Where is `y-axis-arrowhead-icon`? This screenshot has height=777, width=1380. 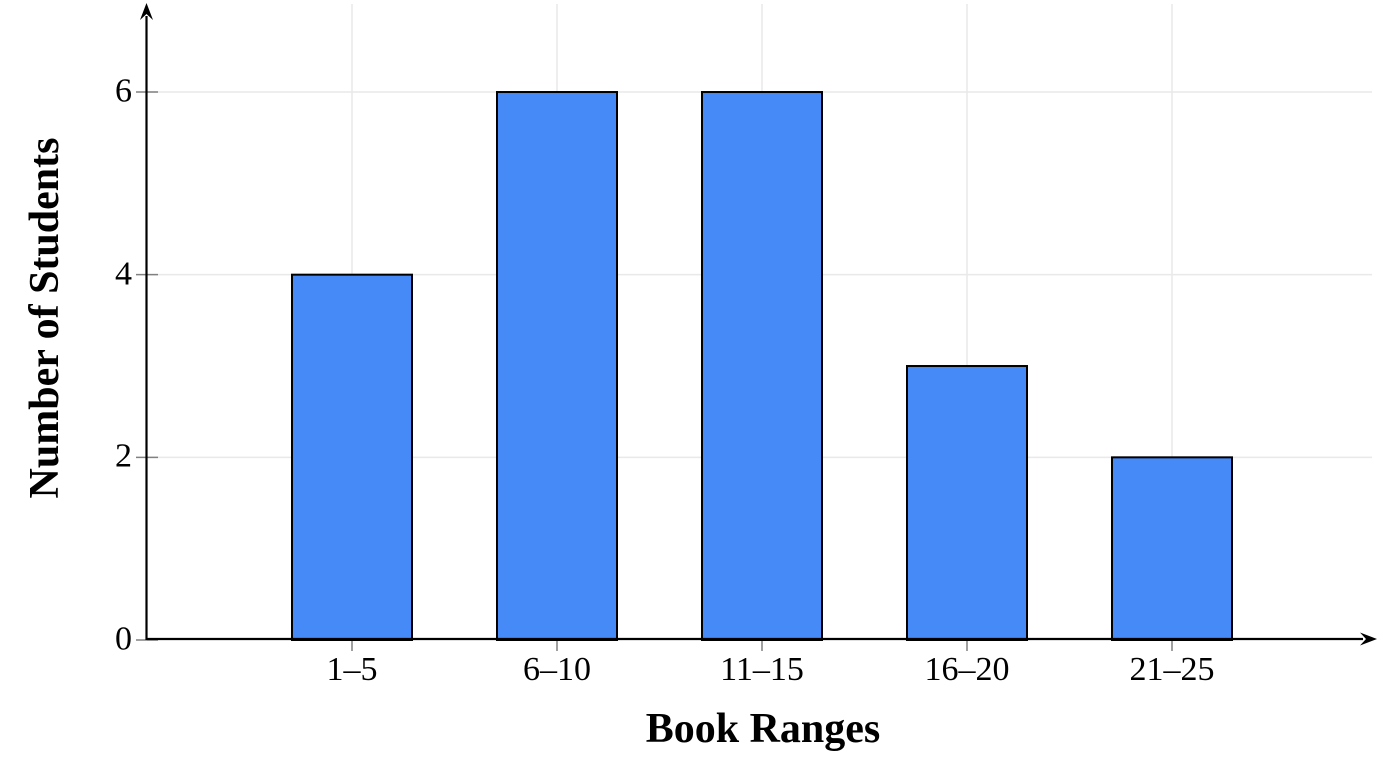
y-axis-arrowhead-icon is located at coordinates (146, 11).